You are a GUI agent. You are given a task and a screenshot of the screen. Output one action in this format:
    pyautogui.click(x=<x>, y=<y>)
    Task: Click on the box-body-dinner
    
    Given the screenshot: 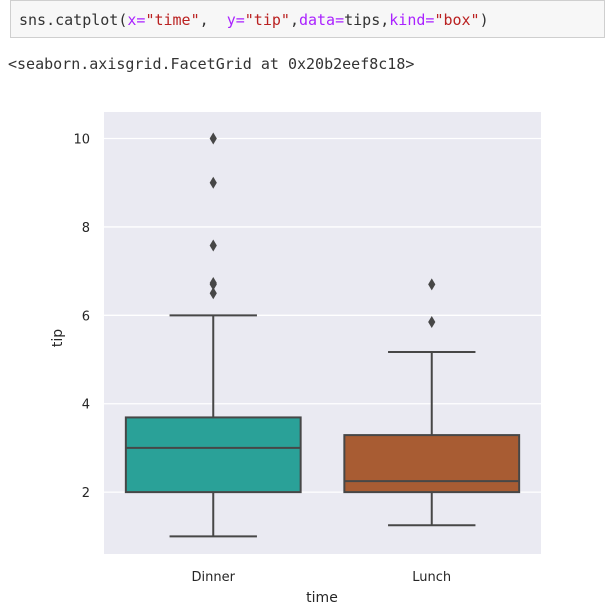 What is the action you would take?
    pyautogui.click(x=213, y=455)
    